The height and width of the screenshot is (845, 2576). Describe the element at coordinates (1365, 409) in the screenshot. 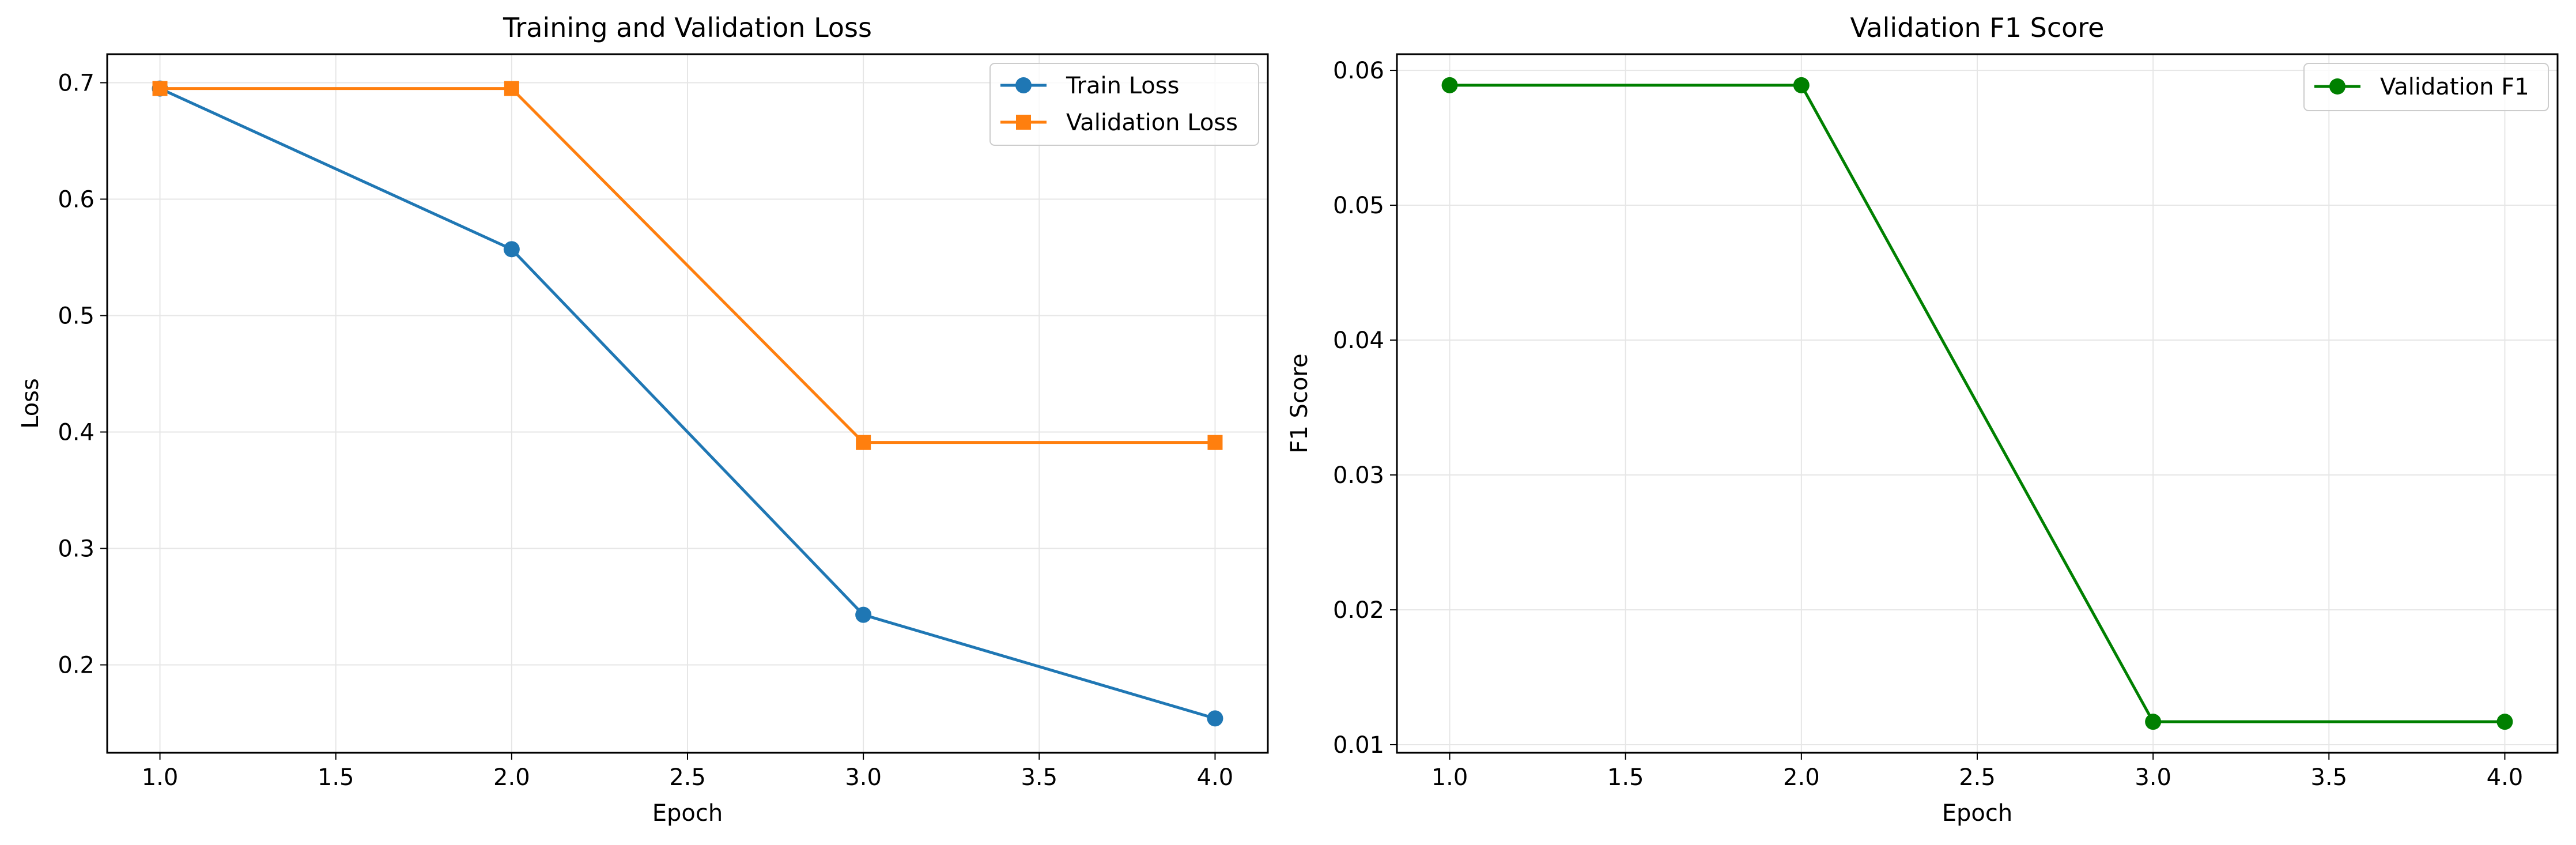

I see `f1-y-ticks: 0.01 0.02 0.03 0.04 0.05 0.06` at that location.